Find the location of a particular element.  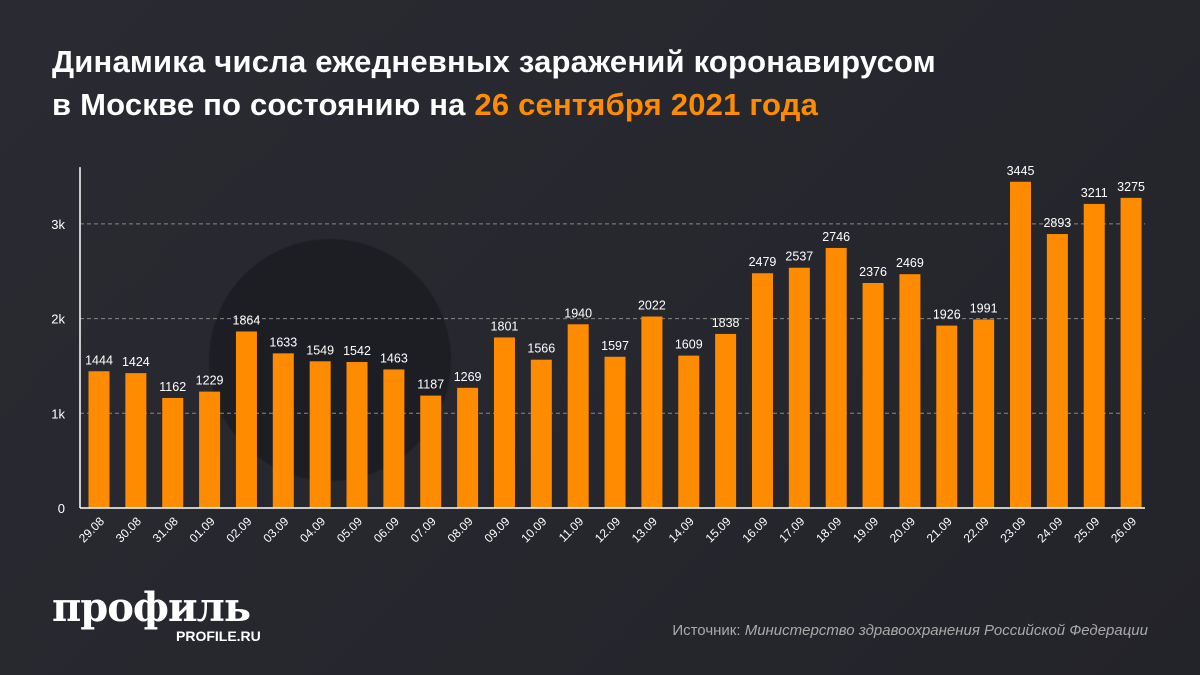

x-tick-label: 18.09 is located at coordinates (828, 529).